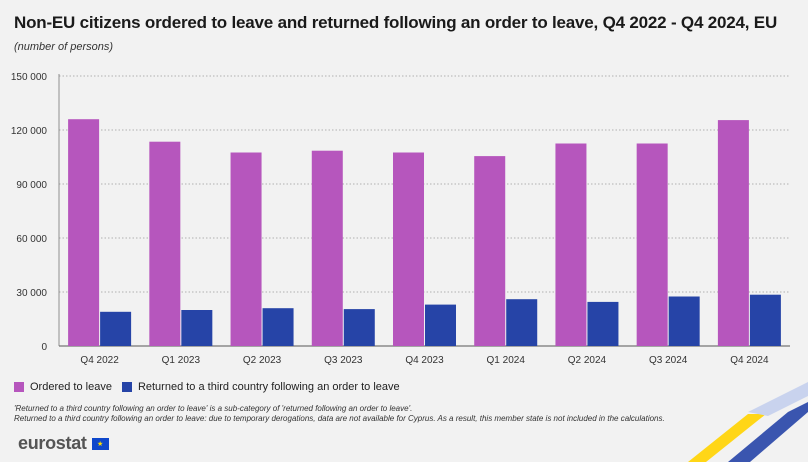 This screenshot has width=808, height=462. I want to click on y-tick-label: 0, so click(44, 347).